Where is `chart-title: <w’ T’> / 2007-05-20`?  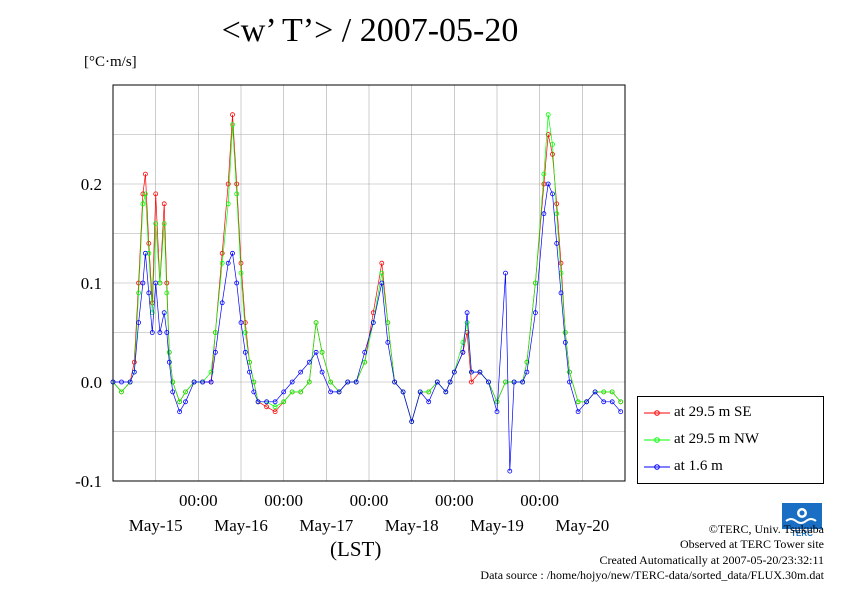 chart-title: <w’ T’> / 2007-05-20 is located at coordinates (370, 30).